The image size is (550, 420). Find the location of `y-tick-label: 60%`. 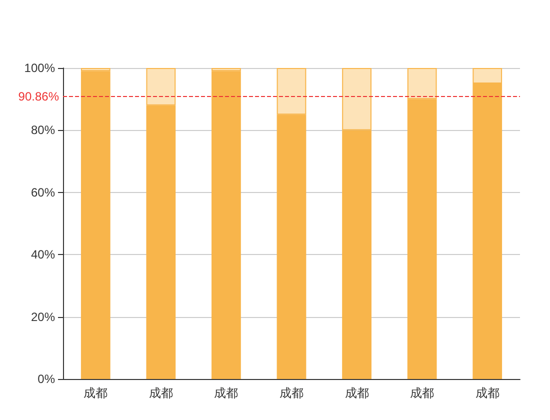

y-tick-label: 60% is located at coordinates (43, 192).